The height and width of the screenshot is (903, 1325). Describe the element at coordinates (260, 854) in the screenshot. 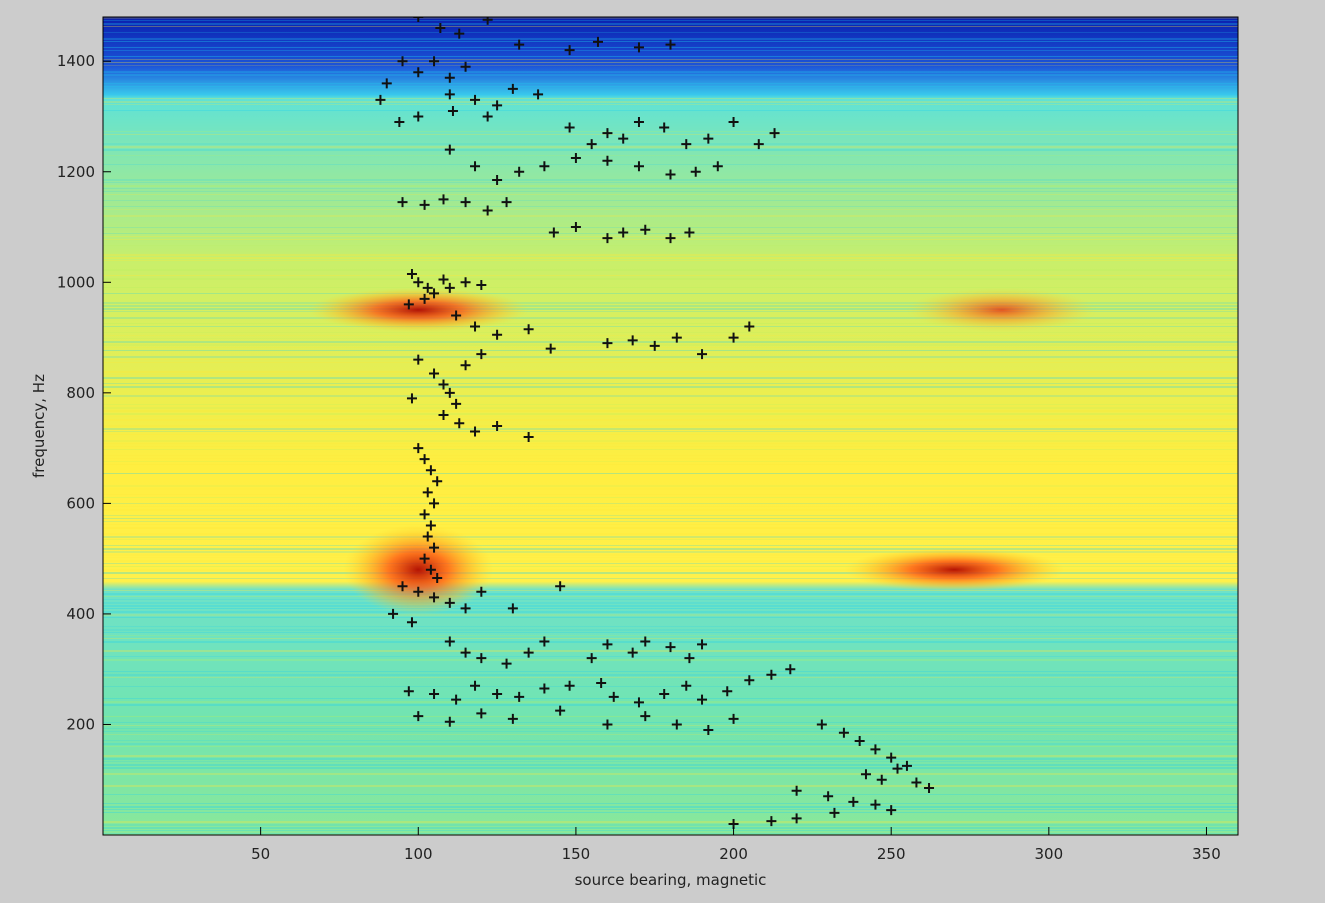

I see `x-tick-label: 50` at that location.